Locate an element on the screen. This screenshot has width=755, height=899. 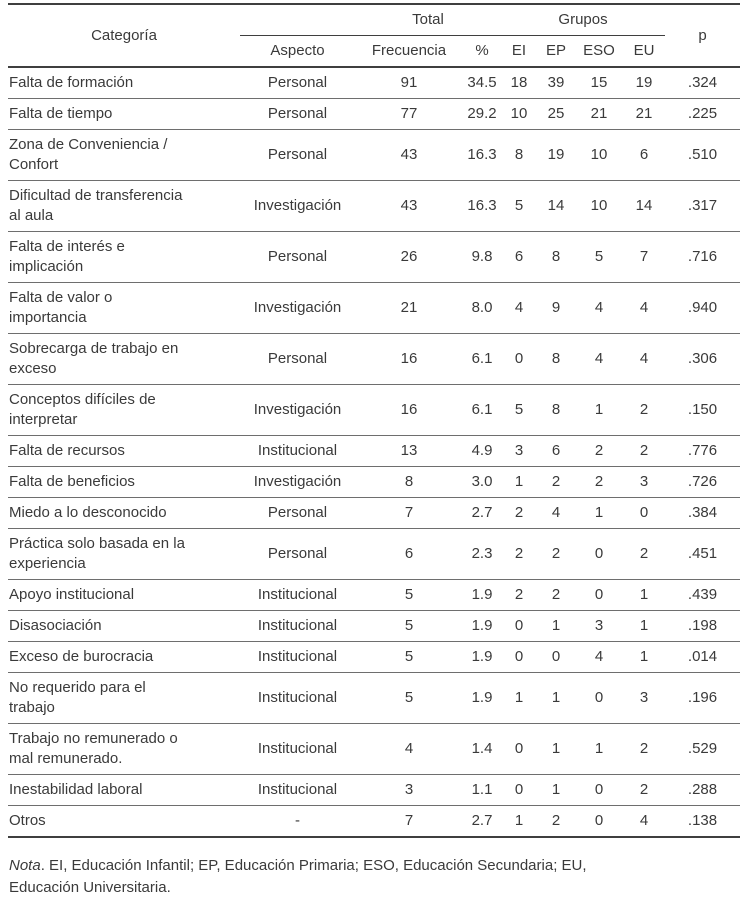
header-total: Total is located at coordinates (428, 19).